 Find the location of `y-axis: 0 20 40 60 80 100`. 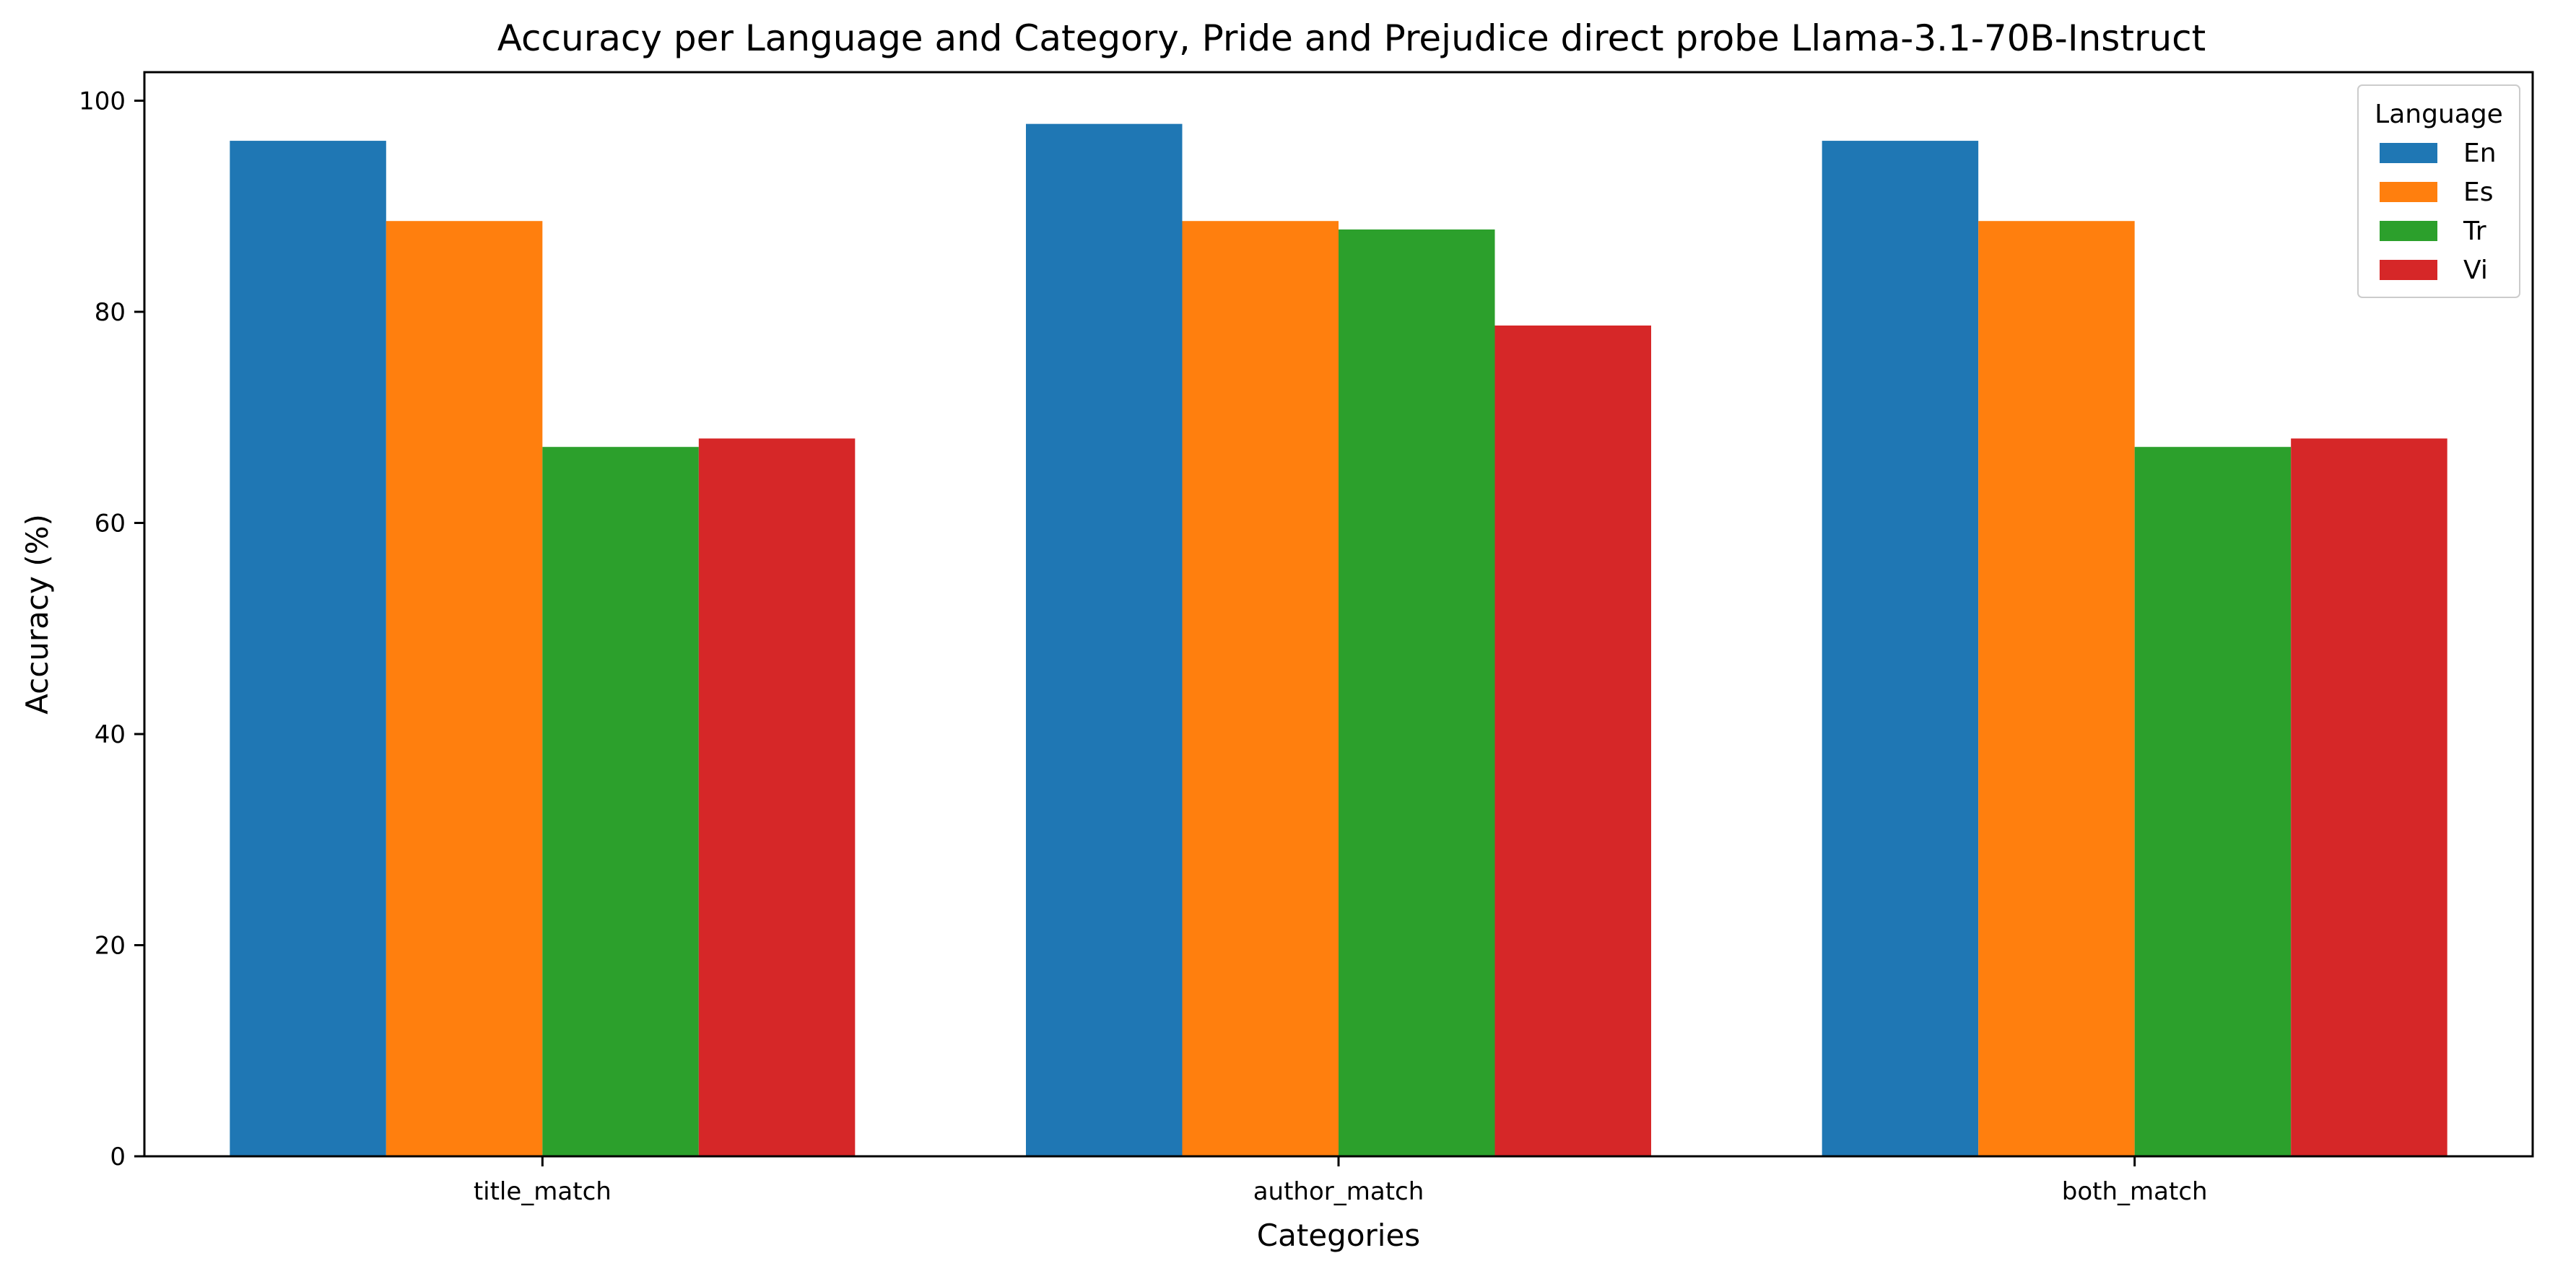

y-axis: 0 20 40 60 80 100 is located at coordinates (111, 629).